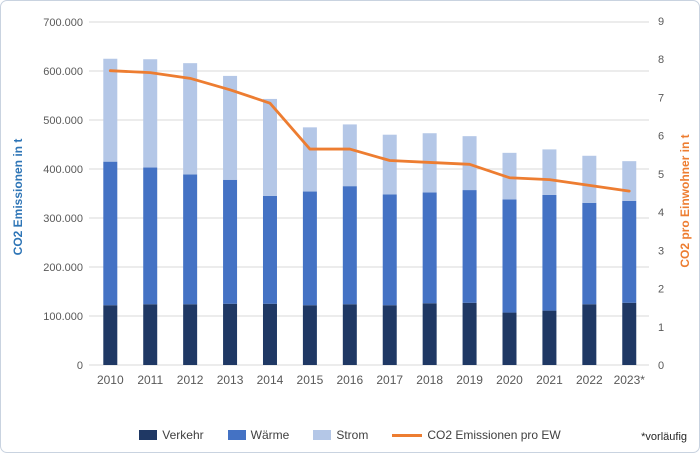 The width and height of the screenshot is (700, 453). I want to click on y-axis-tick-left: 100.000, so click(63, 317).